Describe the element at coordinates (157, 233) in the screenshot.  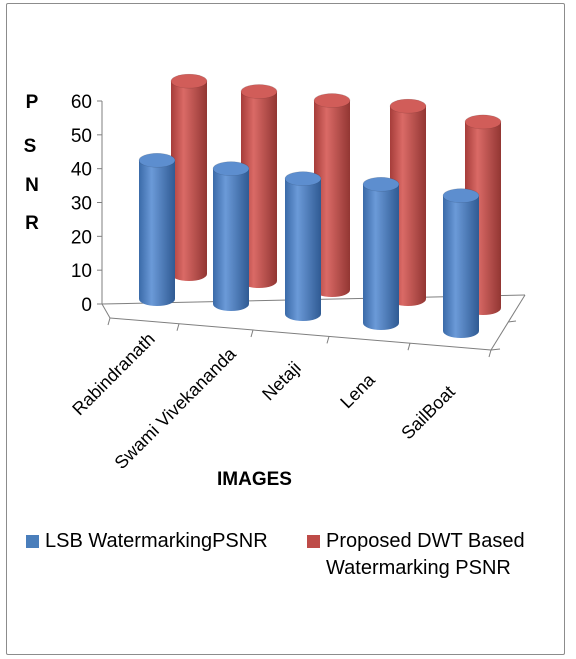
I see `bar-blue-0-body` at that location.